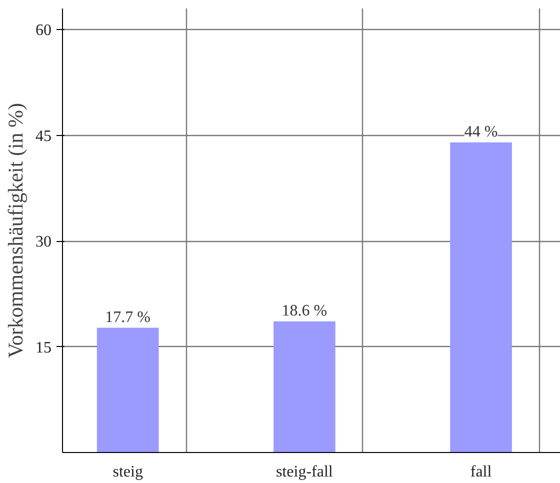 This screenshot has width=560, height=483. Describe the element at coordinates (128, 317) in the screenshot. I see `data-label: 17.7 %` at that location.